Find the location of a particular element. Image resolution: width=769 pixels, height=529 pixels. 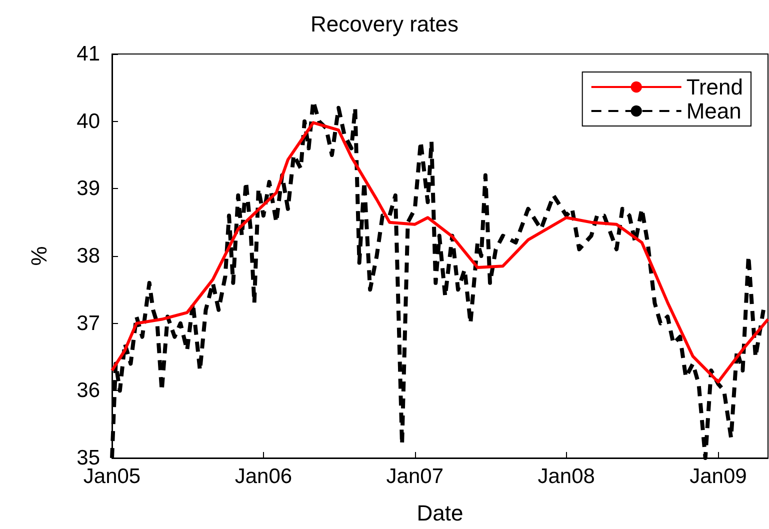

y-tick-label: 40 is located at coordinates (88, 121).